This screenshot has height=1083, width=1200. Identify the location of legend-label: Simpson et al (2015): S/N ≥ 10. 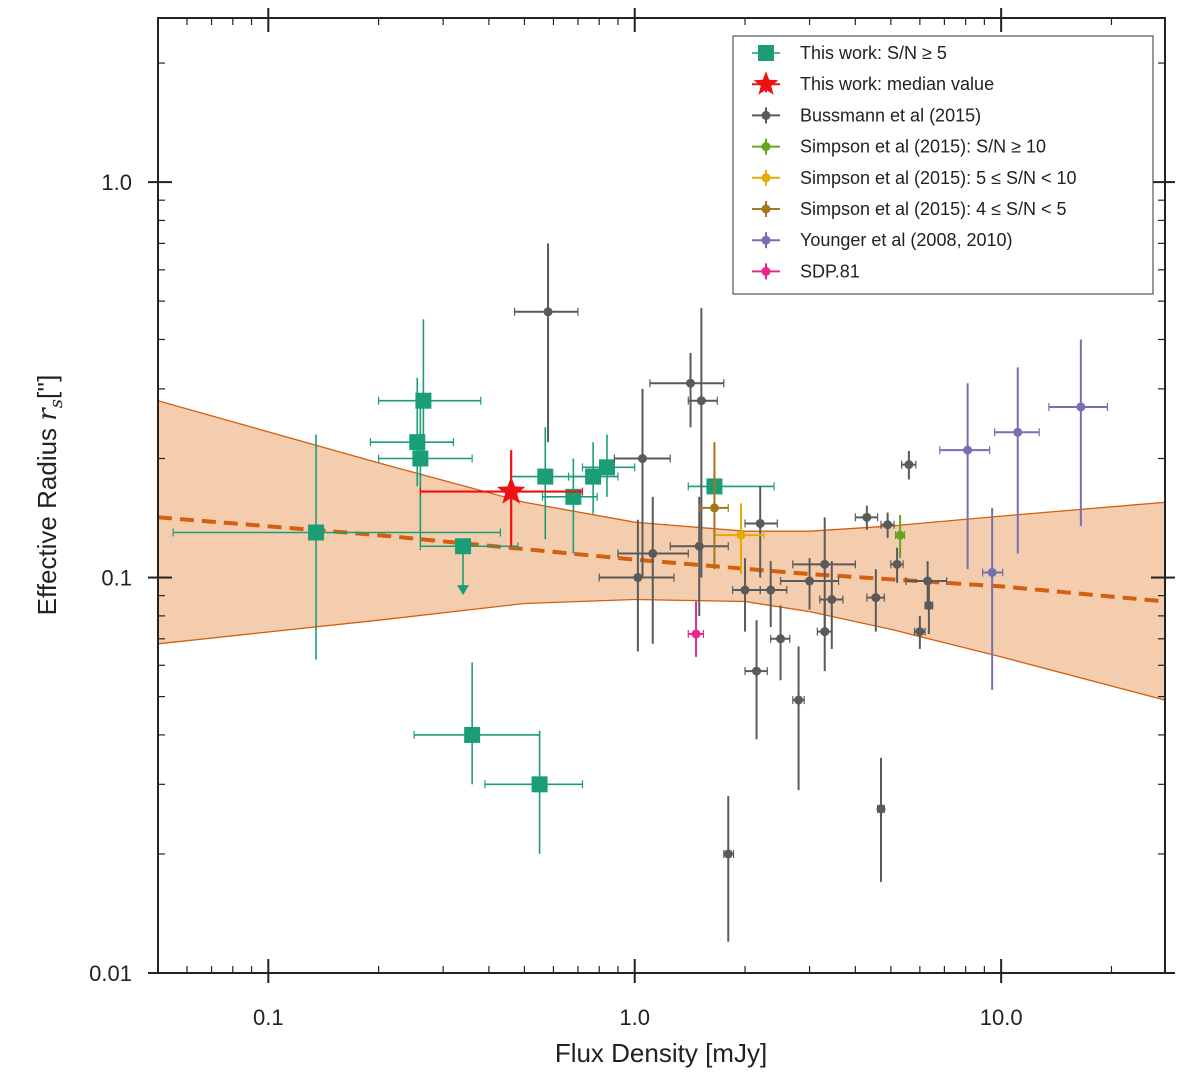
(923, 147).